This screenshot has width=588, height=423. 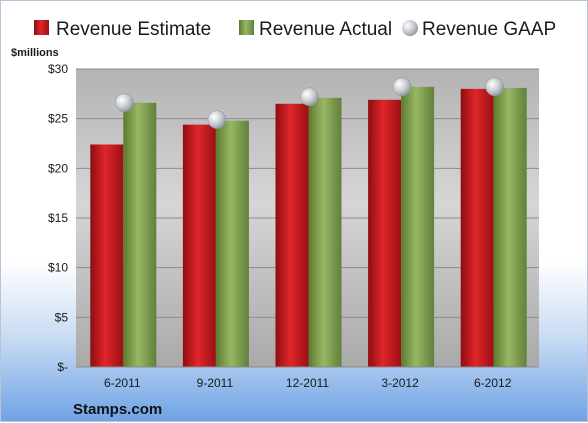 What do you see at coordinates (35, 53) in the screenshot?
I see `y-axis-unit-label: $millions` at bounding box center [35, 53].